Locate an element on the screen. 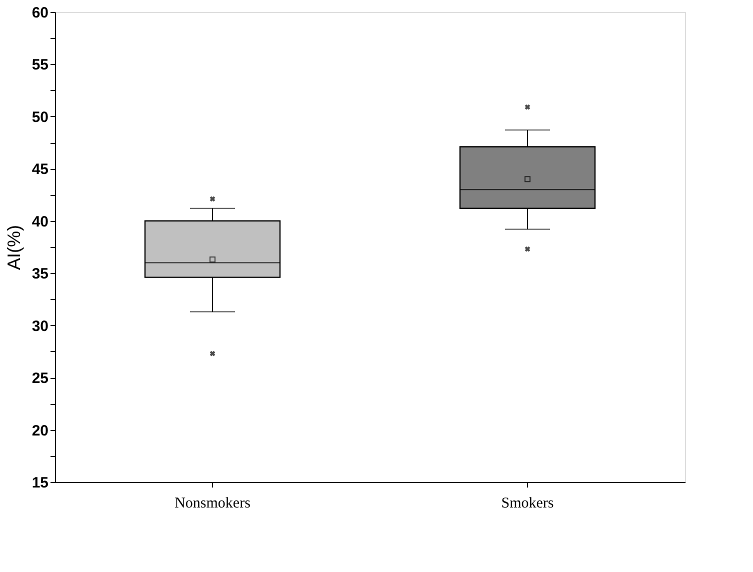 This screenshot has height=572, width=753. x-tick-label: Smokers is located at coordinates (527, 504).